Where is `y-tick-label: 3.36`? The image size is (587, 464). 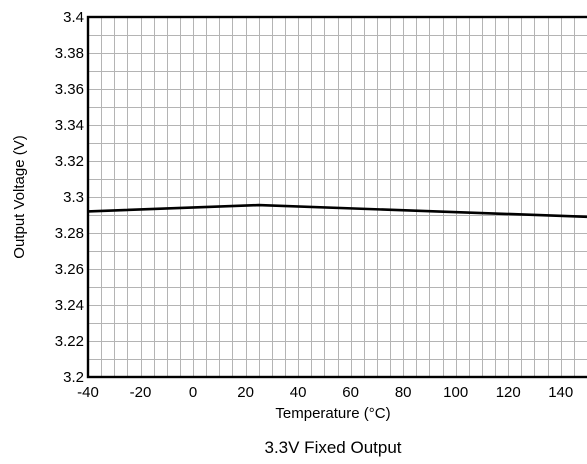
y-tick-label: 3.36 is located at coordinates (69, 89).